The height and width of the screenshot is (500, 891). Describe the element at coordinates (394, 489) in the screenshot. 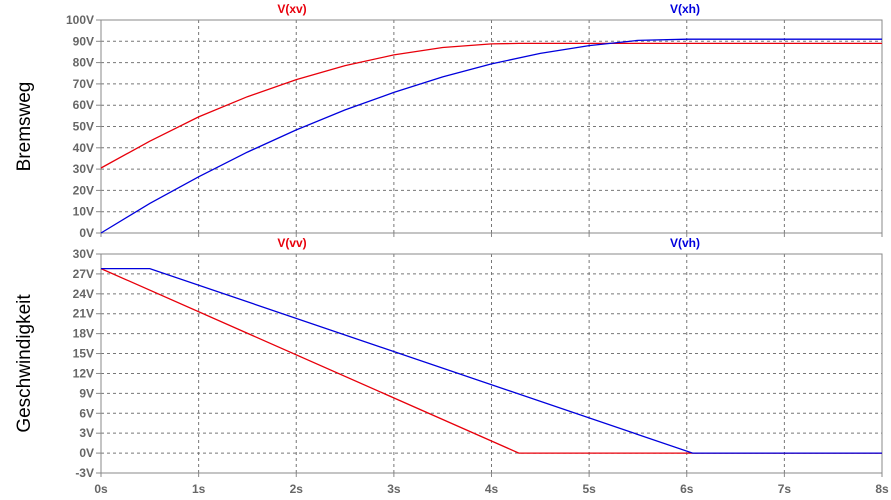

I see `x-tick-label: 3s` at that location.